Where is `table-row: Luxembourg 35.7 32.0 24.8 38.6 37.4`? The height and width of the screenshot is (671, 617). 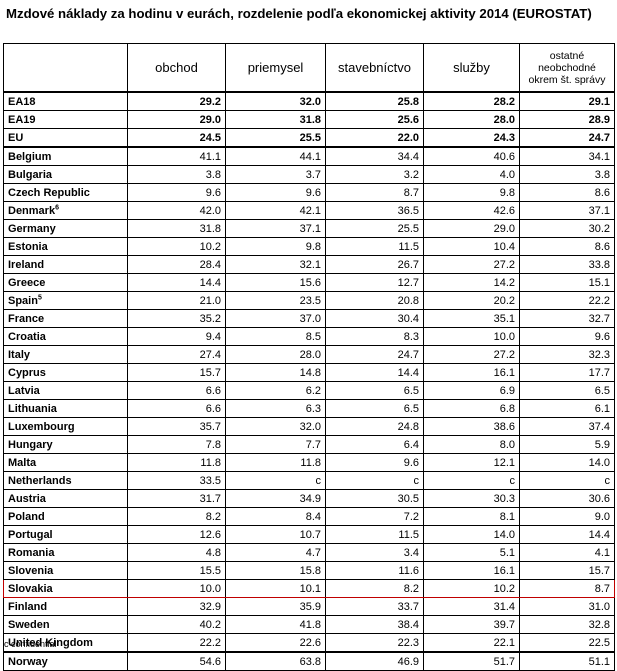 table-row: Luxembourg 35.7 32.0 24.8 38.6 37.4 is located at coordinates (309, 426).